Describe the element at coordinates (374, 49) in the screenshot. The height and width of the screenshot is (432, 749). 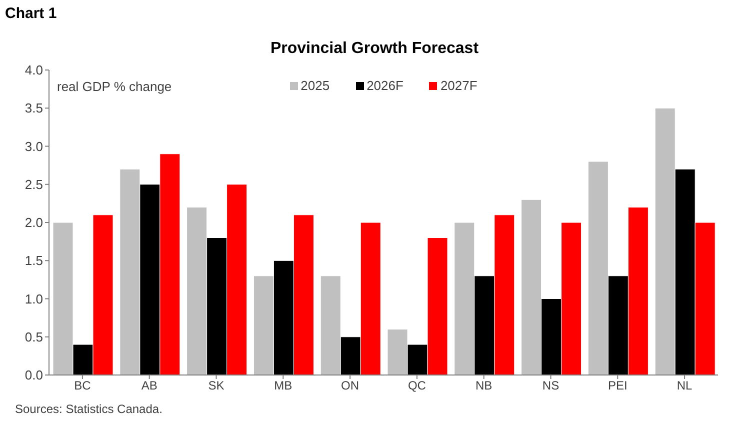
I see `chart-title: Provincial Growth Forecast` at that location.